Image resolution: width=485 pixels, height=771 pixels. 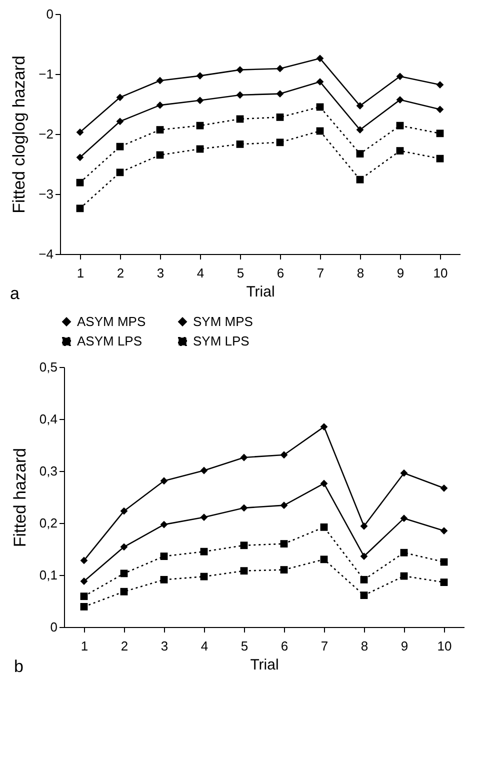 I want to click on y-tick-label: −1, so click(x=46, y=74).